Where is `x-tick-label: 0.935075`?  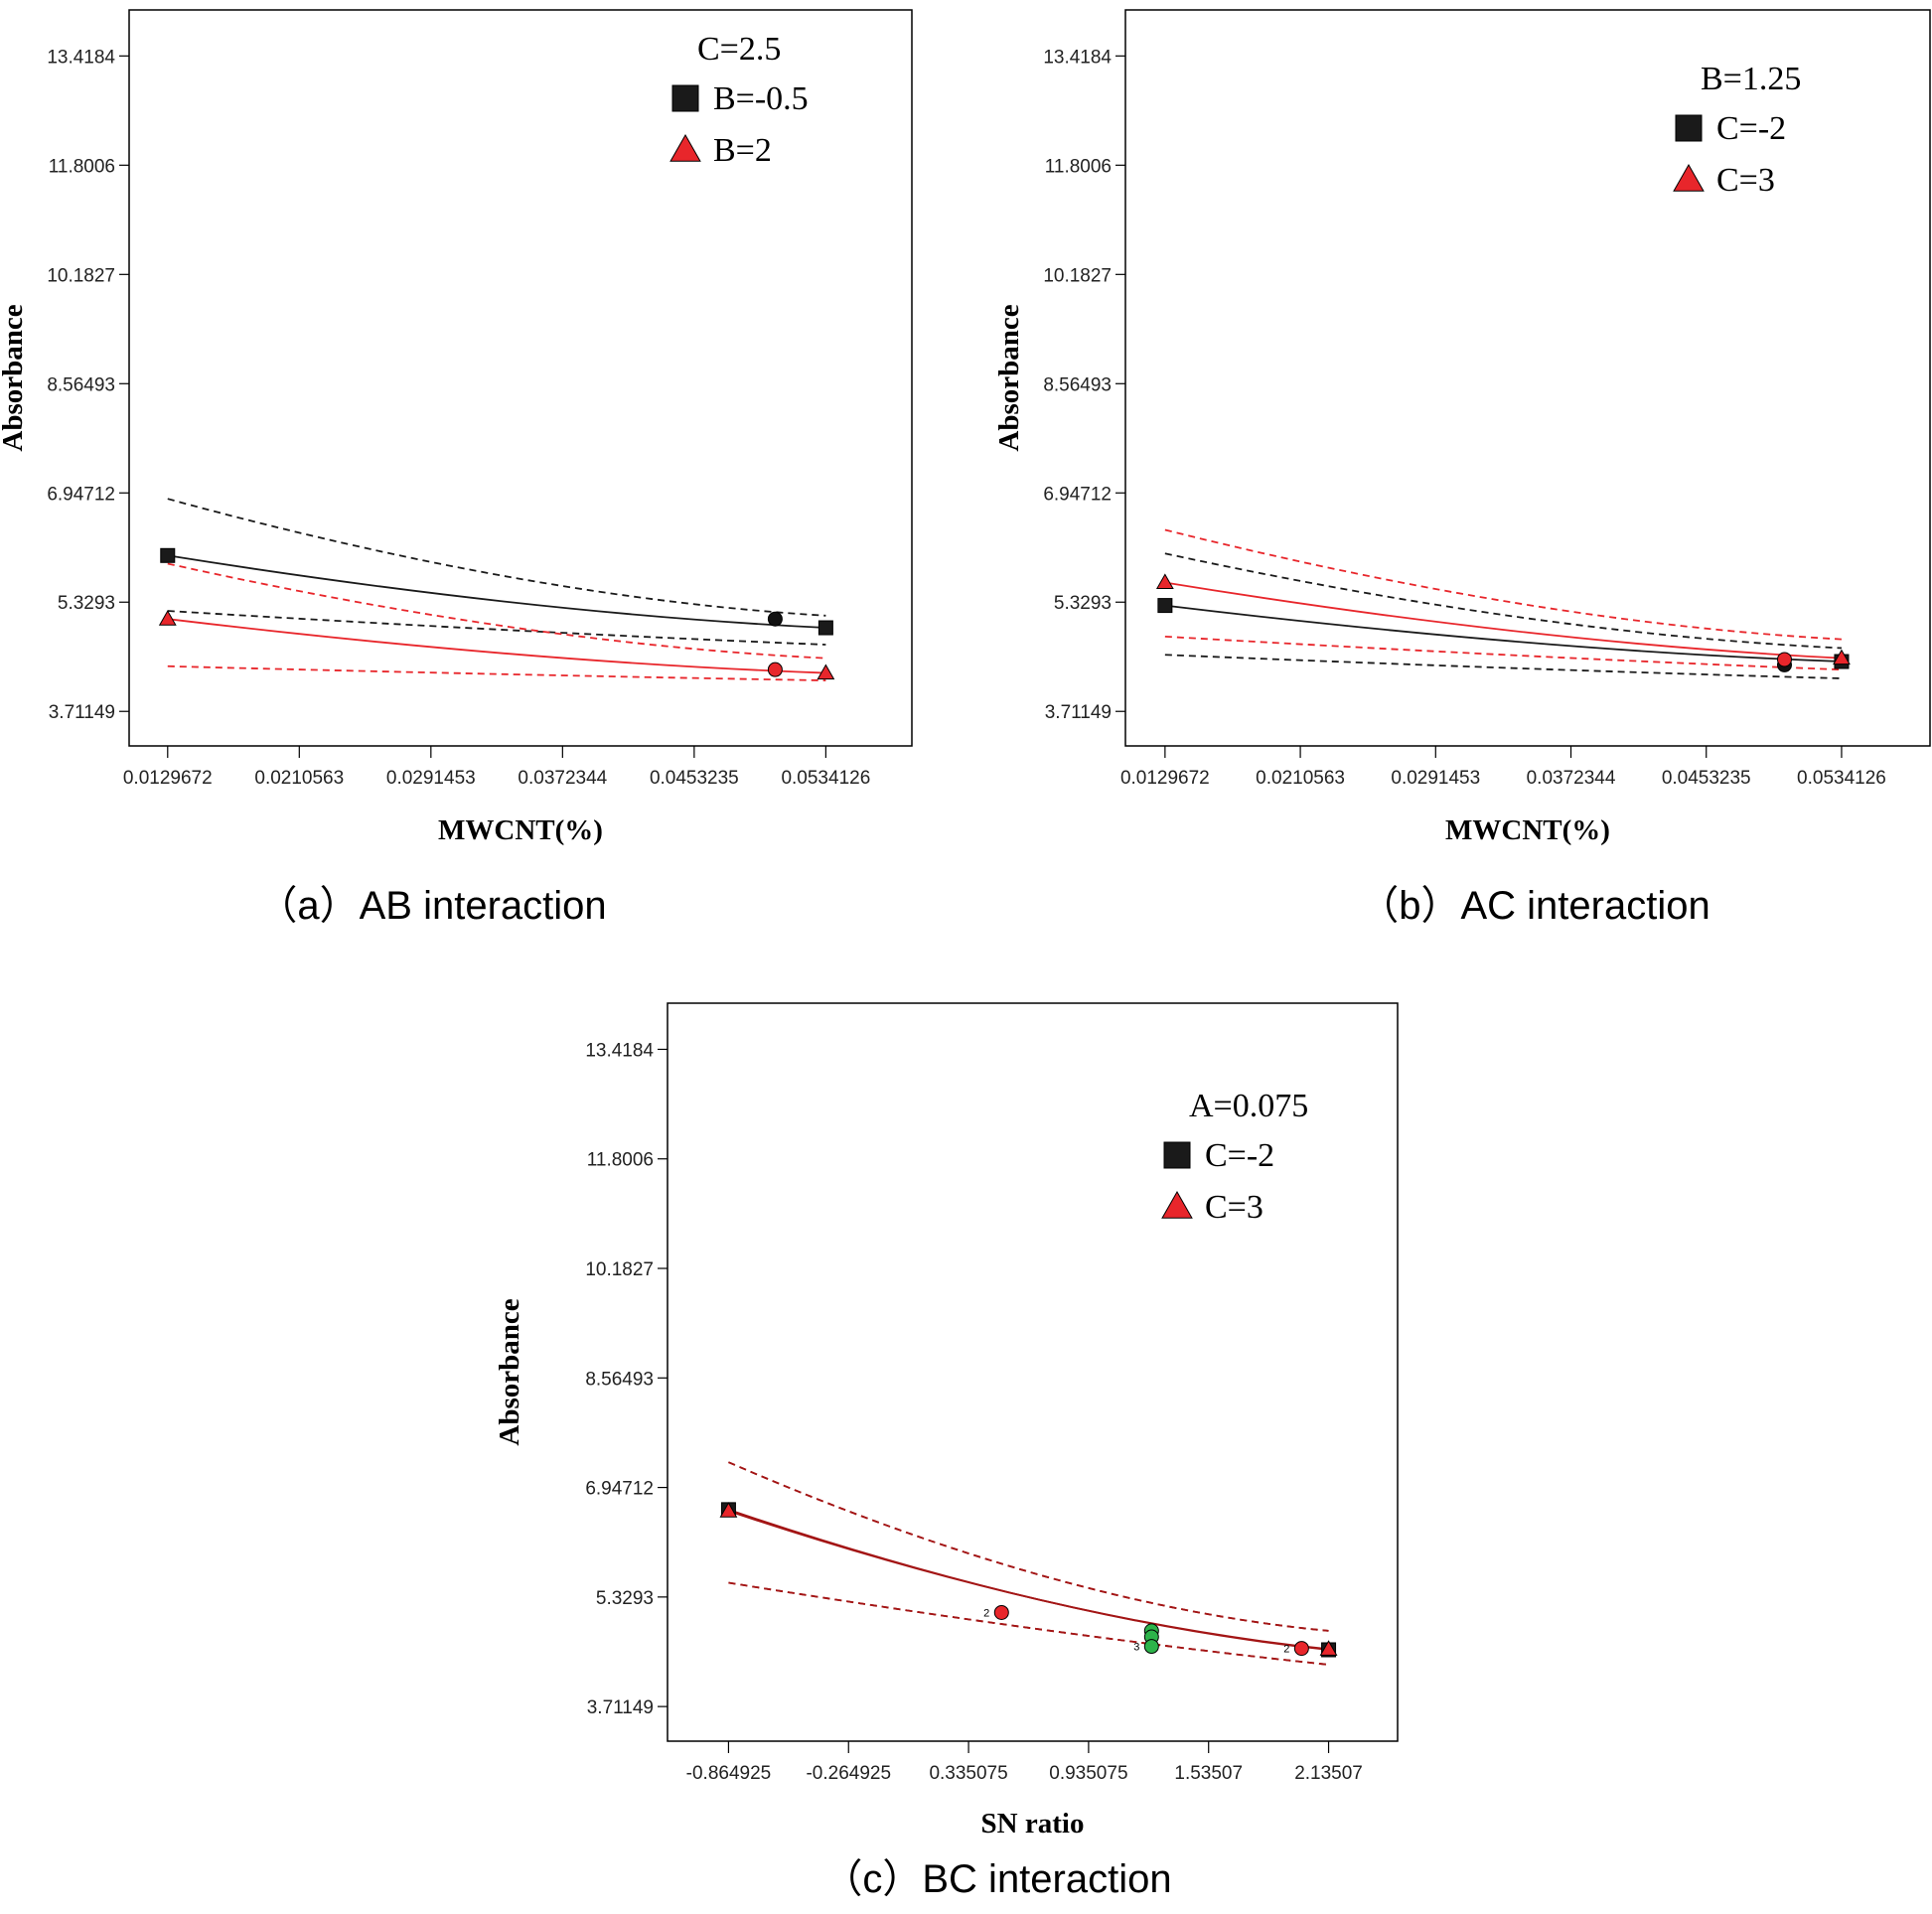 x-tick-label: 0.935075 is located at coordinates (1088, 1773).